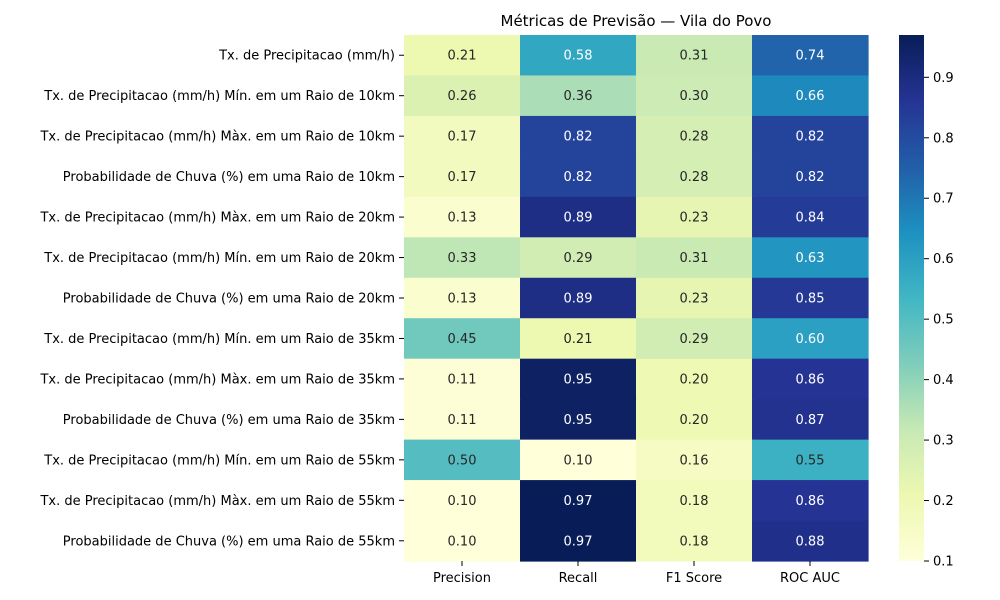  What do you see at coordinates (306, 56) in the screenshot?
I see `row-label: Tx. de Precipitacao (mm/h)` at bounding box center [306, 56].